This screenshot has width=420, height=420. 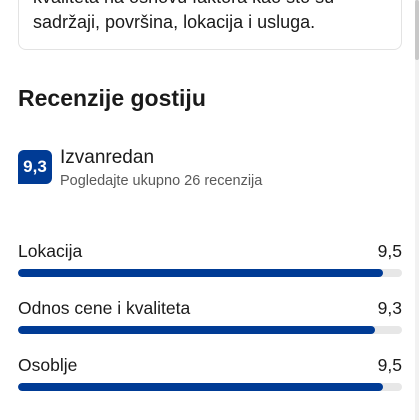 I want to click on page-scrollbar, so click(x=417, y=210).